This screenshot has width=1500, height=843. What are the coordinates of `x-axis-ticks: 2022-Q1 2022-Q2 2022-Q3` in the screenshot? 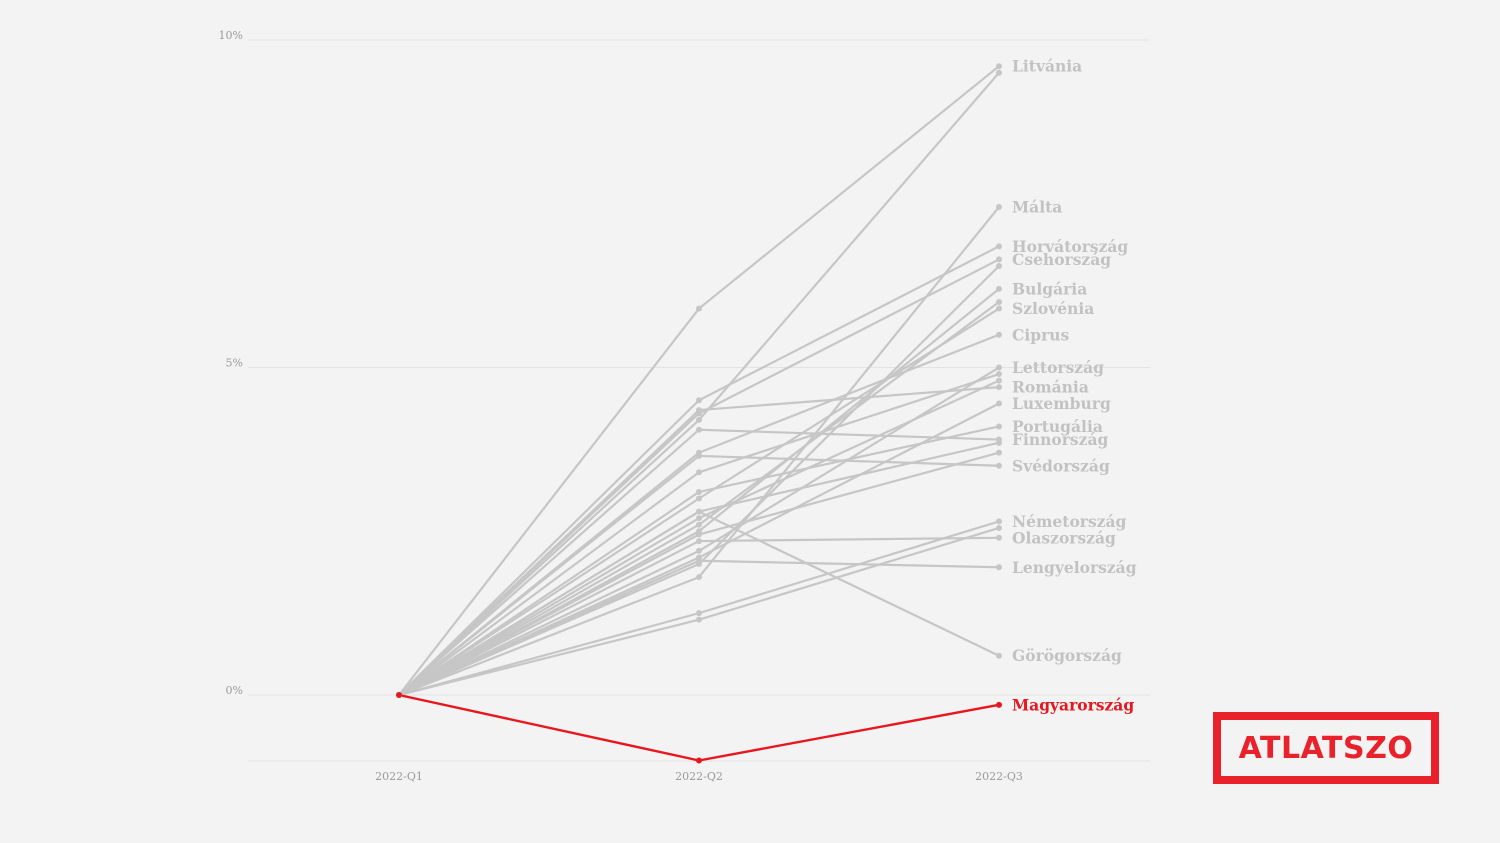 It's located at (699, 776).